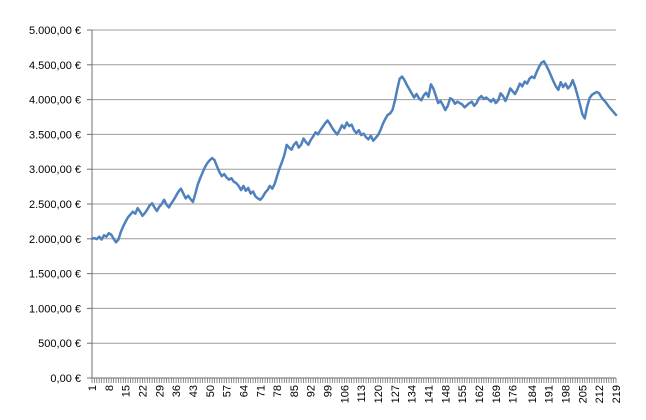 Image resolution: width=646 pixels, height=420 pixels. I want to click on x-tick-label: 205, so click(583, 394).